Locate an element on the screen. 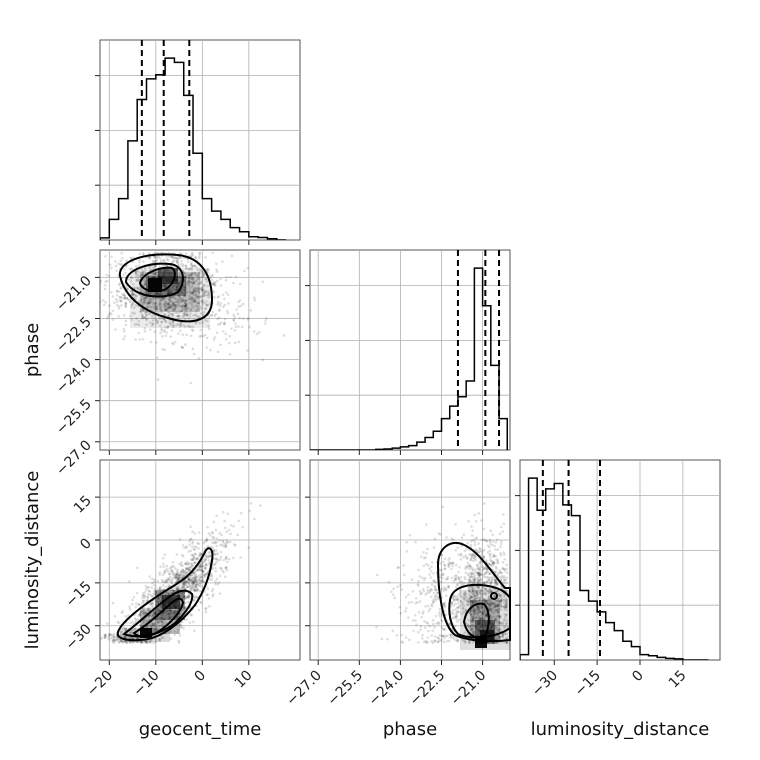 This screenshot has height=760, width=760. tick-label-geocent-time-x: −10 is located at coordinates (146, 684).